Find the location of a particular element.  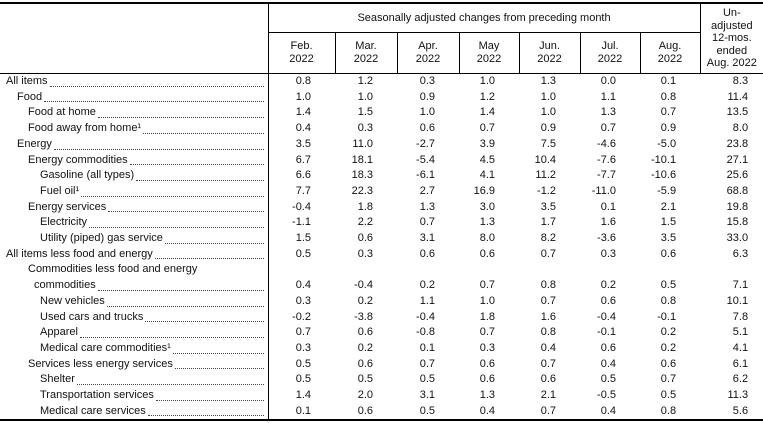

value-cell: 2.7 is located at coordinates (427, 190).